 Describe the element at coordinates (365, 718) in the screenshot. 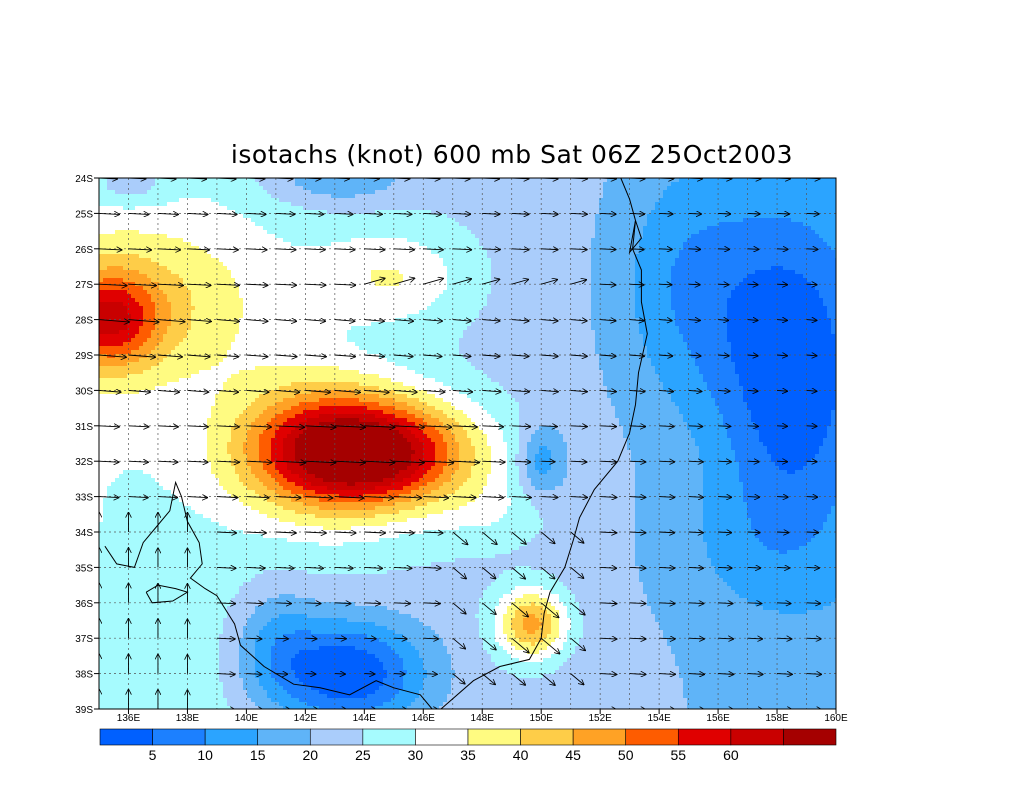

I see `lon-label: 144E` at that location.